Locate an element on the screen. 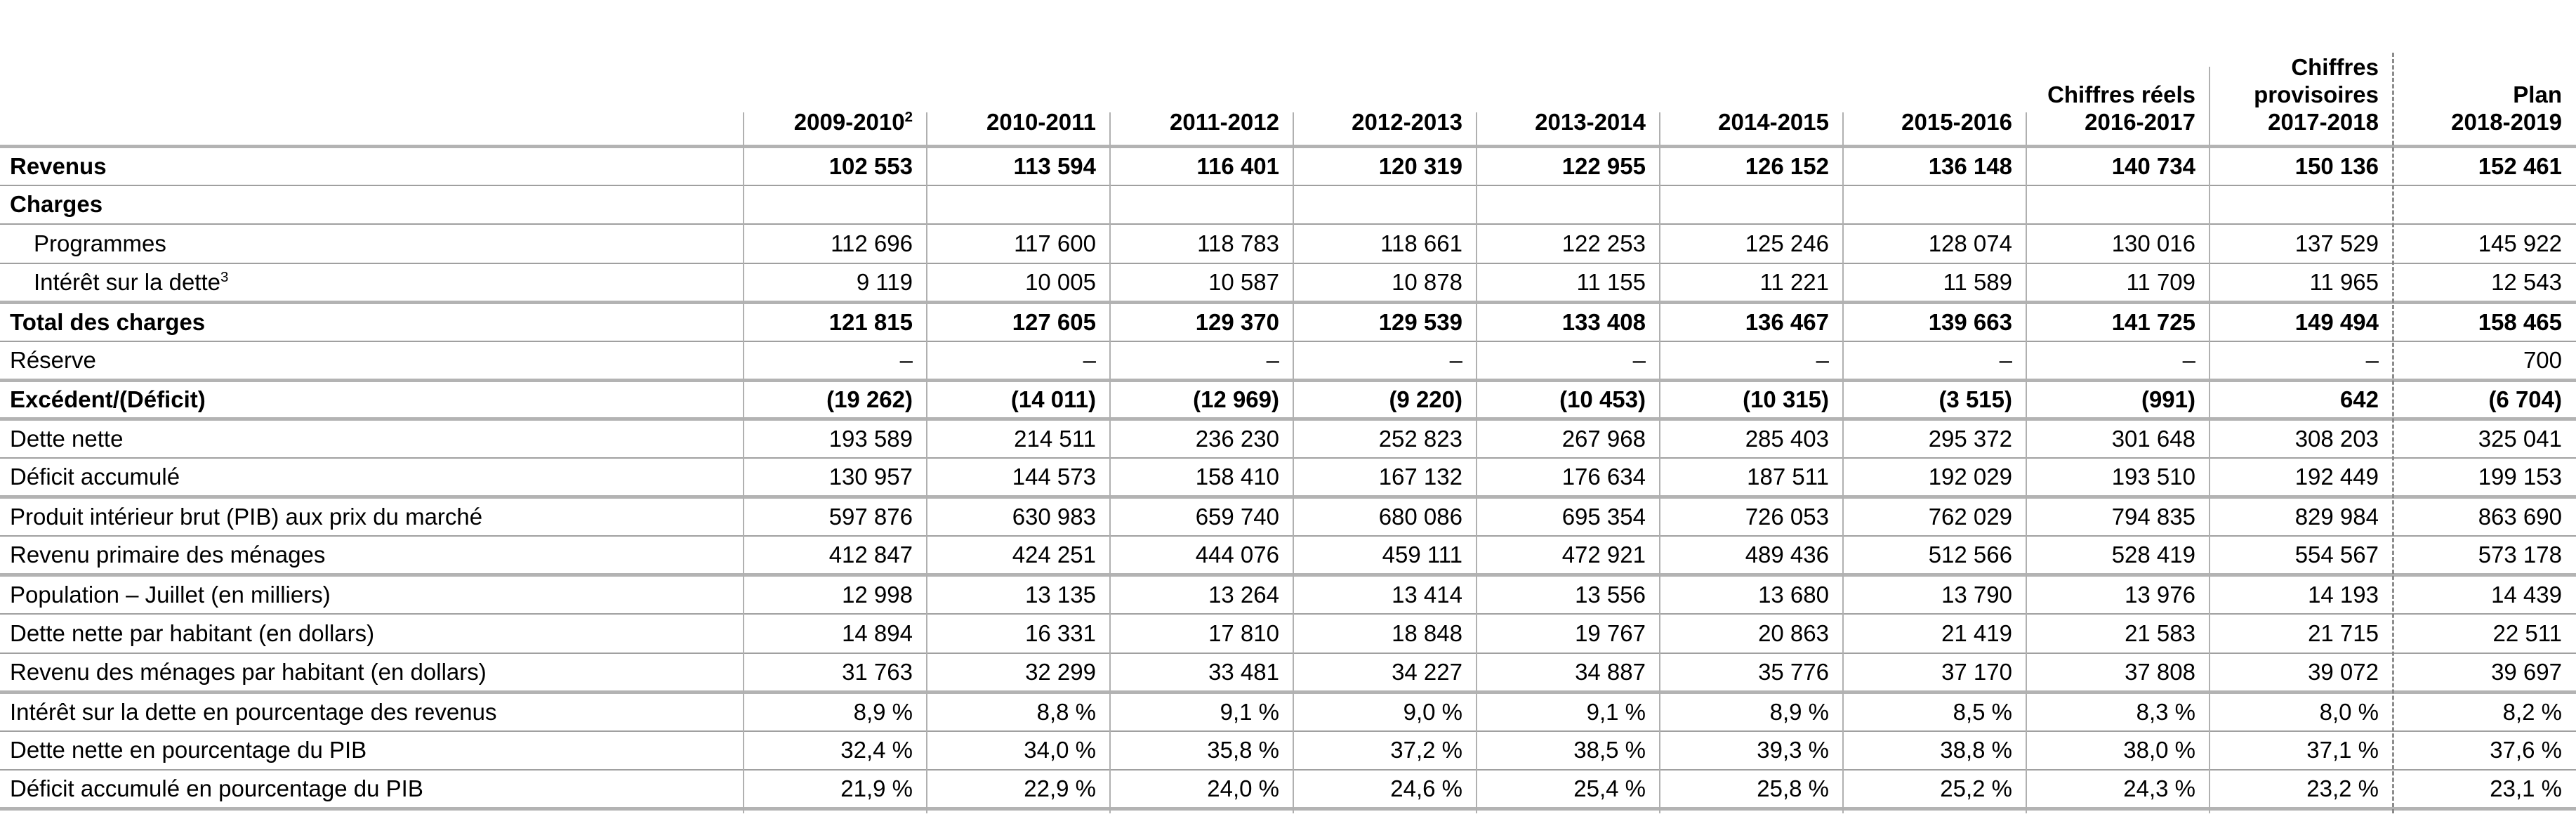 The height and width of the screenshot is (826, 2576). cell-value: 127 605 is located at coordinates (1018, 322).